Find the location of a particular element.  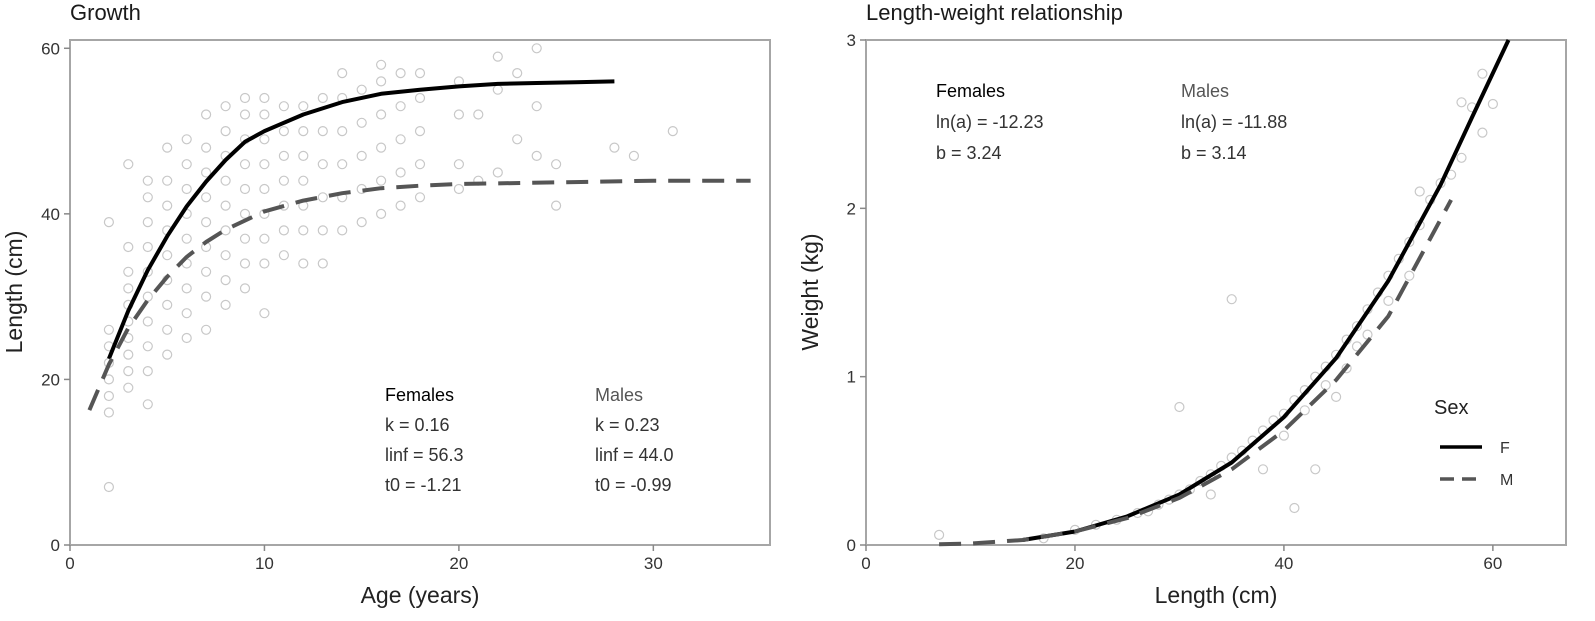

x-tick-label: 20 is located at coordinates (1074, 563).